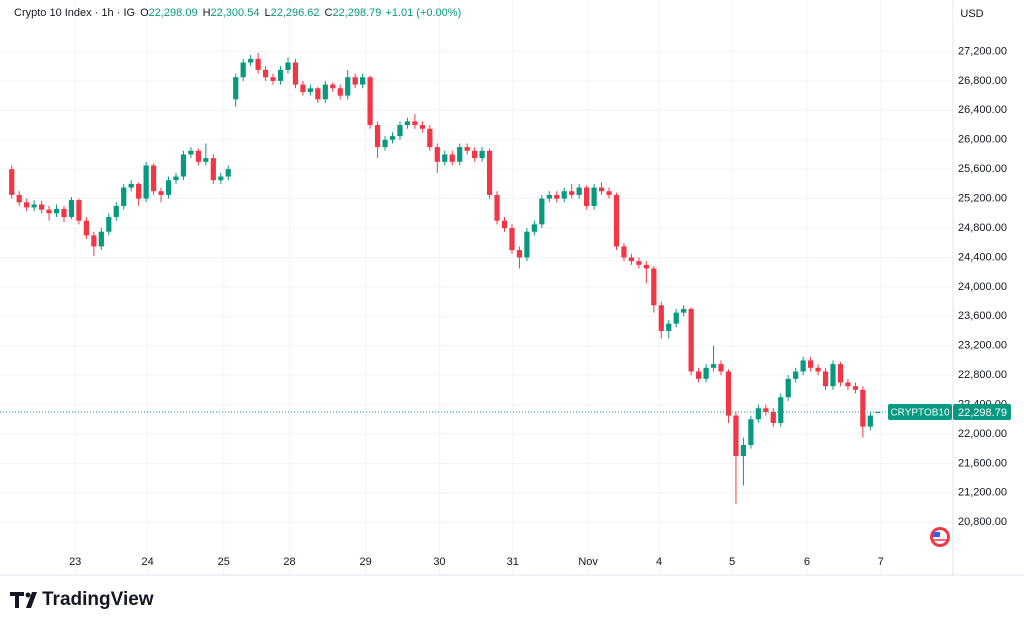  What do you see at coordinates (439, 562) in the screenshot?
I see `x-tick-label: 30` at bounding box center [439, 562].